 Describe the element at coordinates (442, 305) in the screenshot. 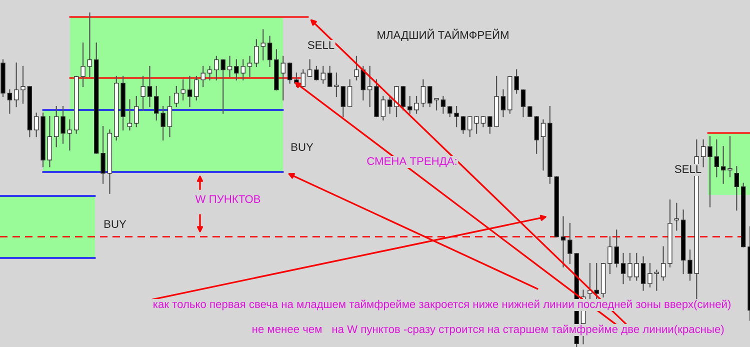

I see `annotation: как только первая свеча на младшем таймфрейме закроется ниже нижней линии последней зоны вверх(синей)` at that location.